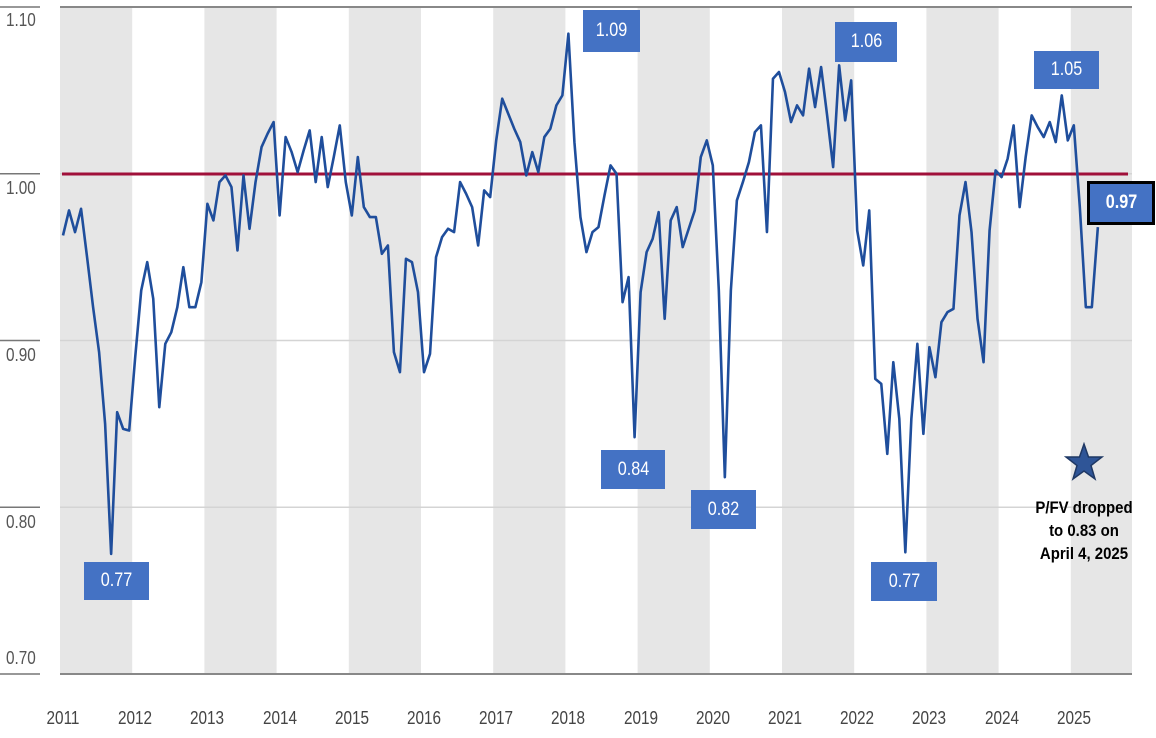  I want to click on y-tick-label: 0.80, so click(21, 522).